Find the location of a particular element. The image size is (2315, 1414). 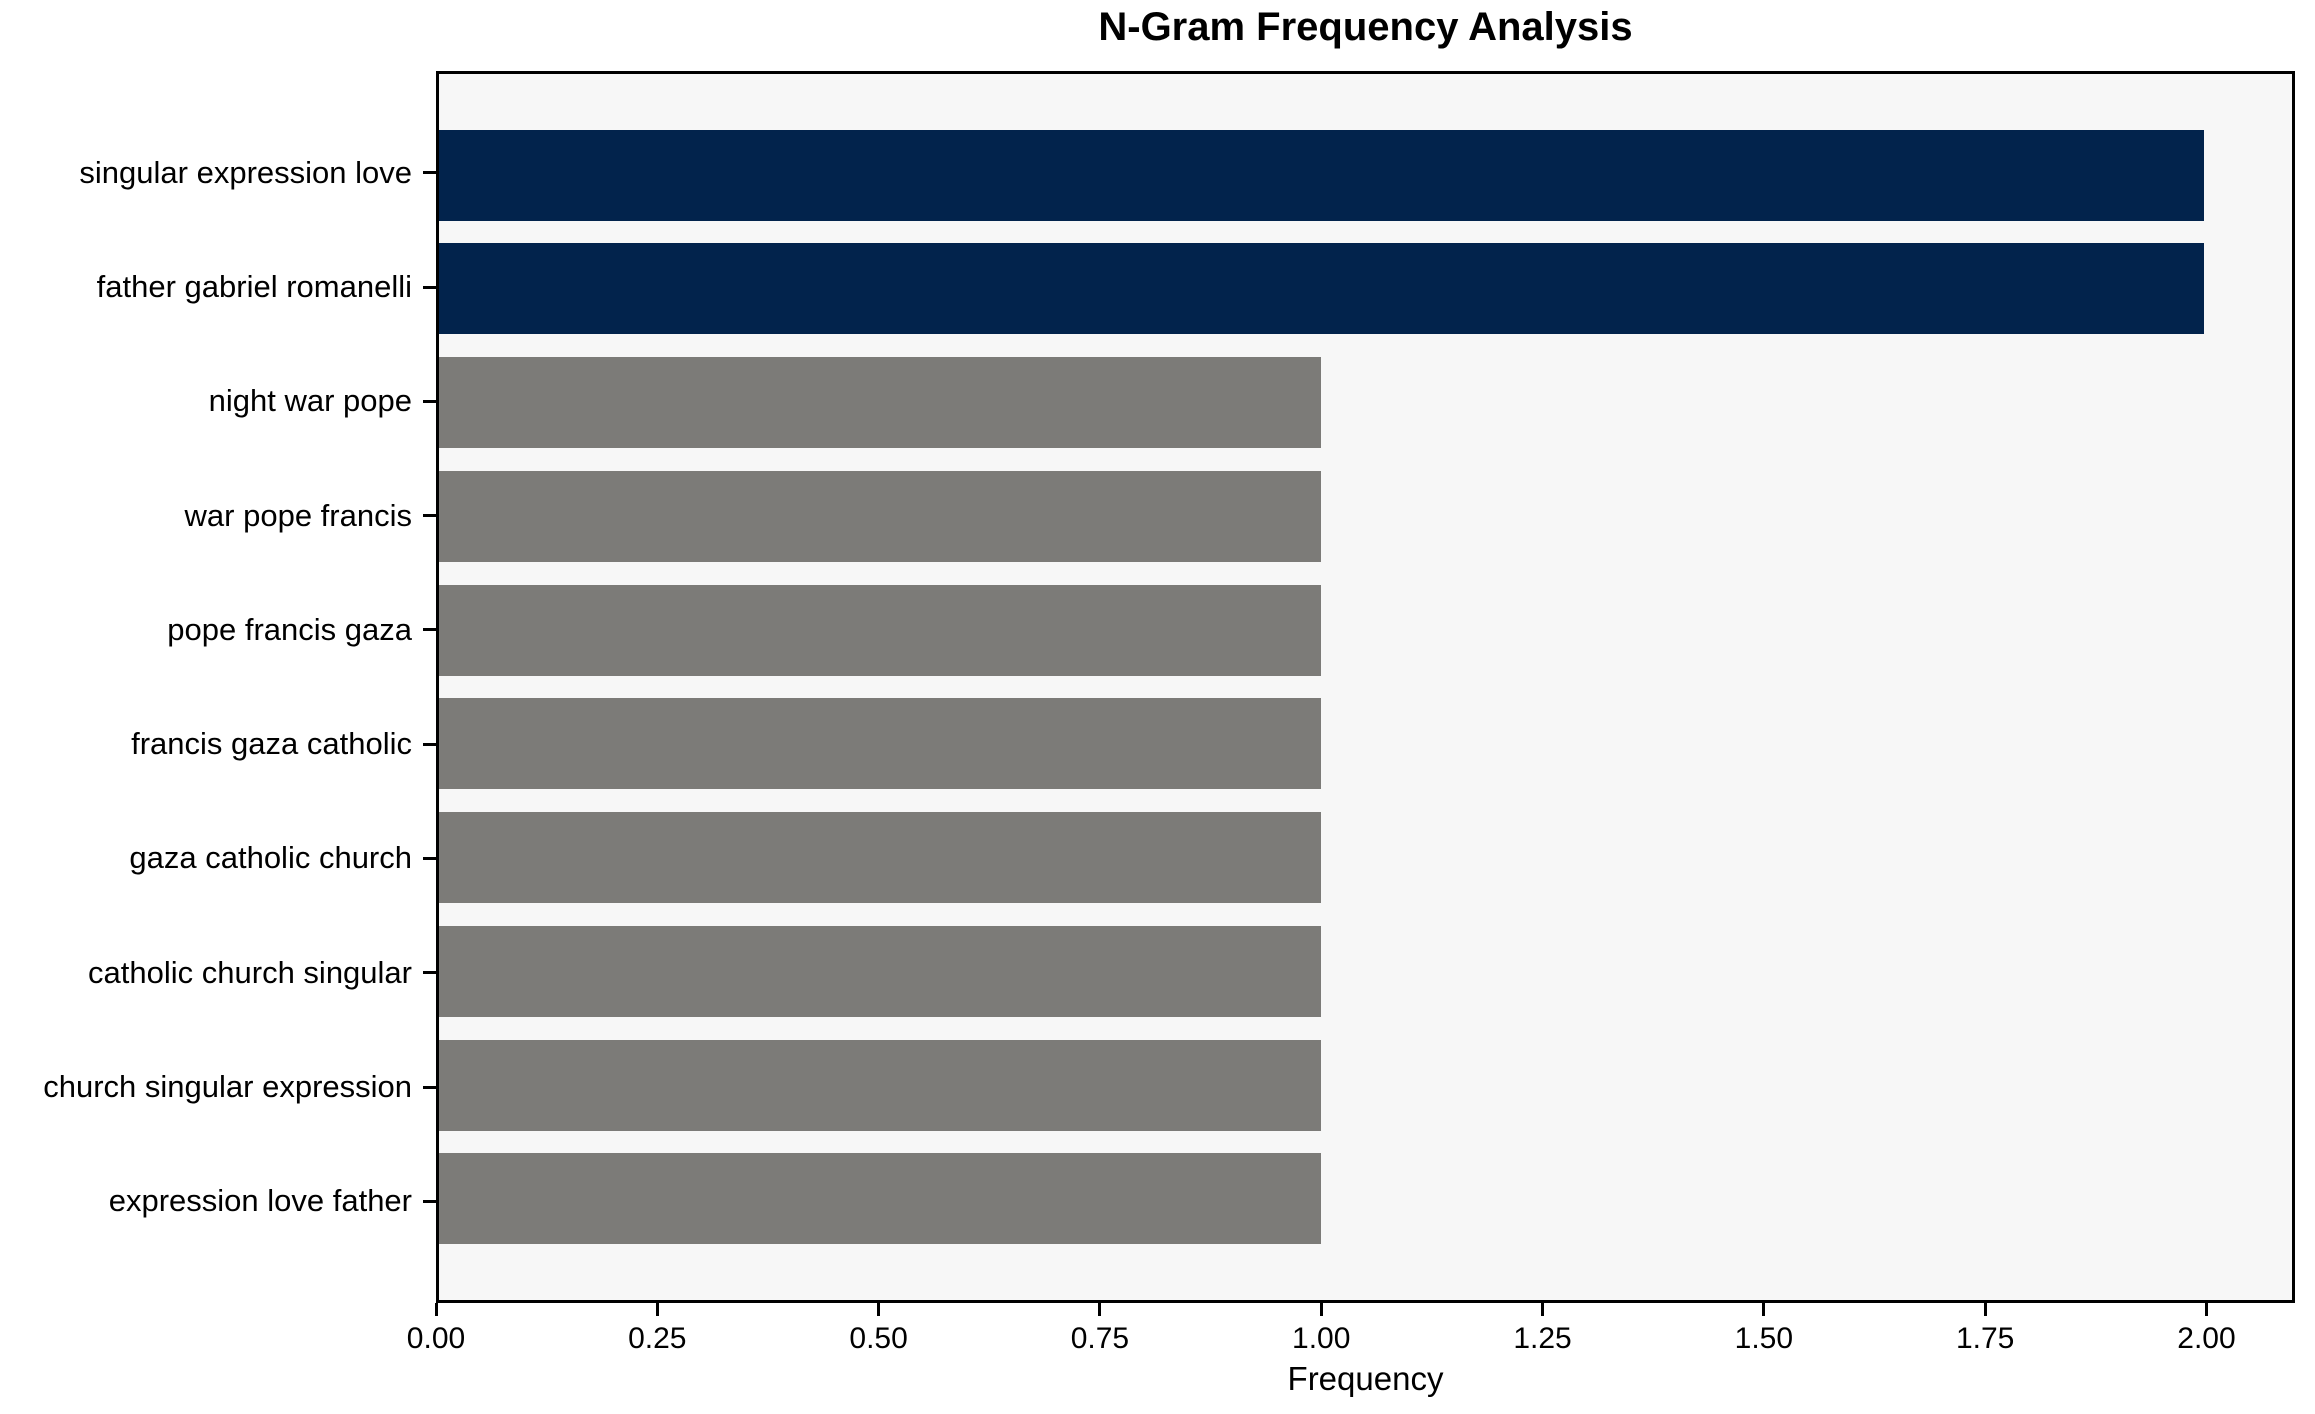

y-tick-label: francis gaza catholic is located at coordinates (271, 744).